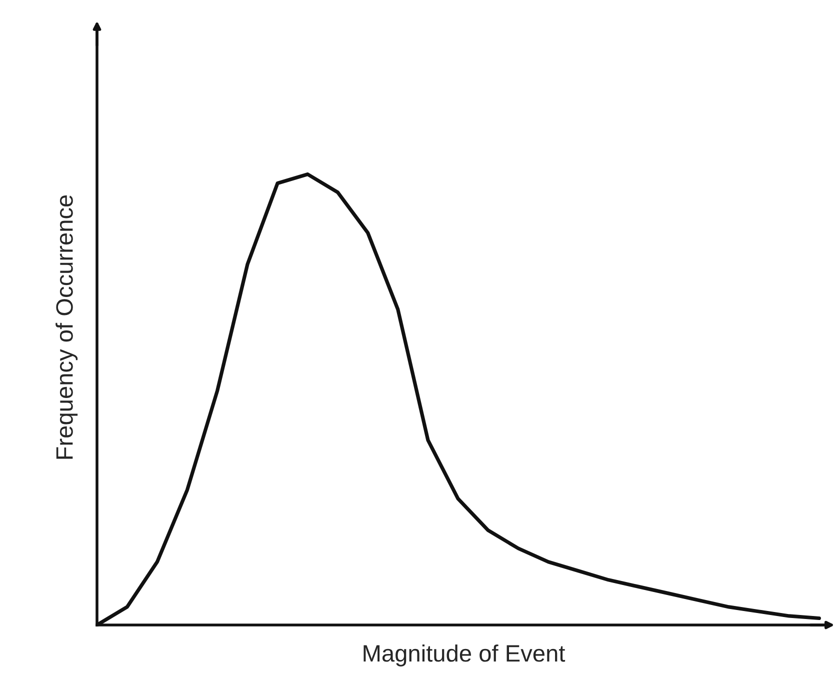 The image size is (837, 690). I want to click on y-axis-title: Frequency of Occurrence, so click(67, 327).